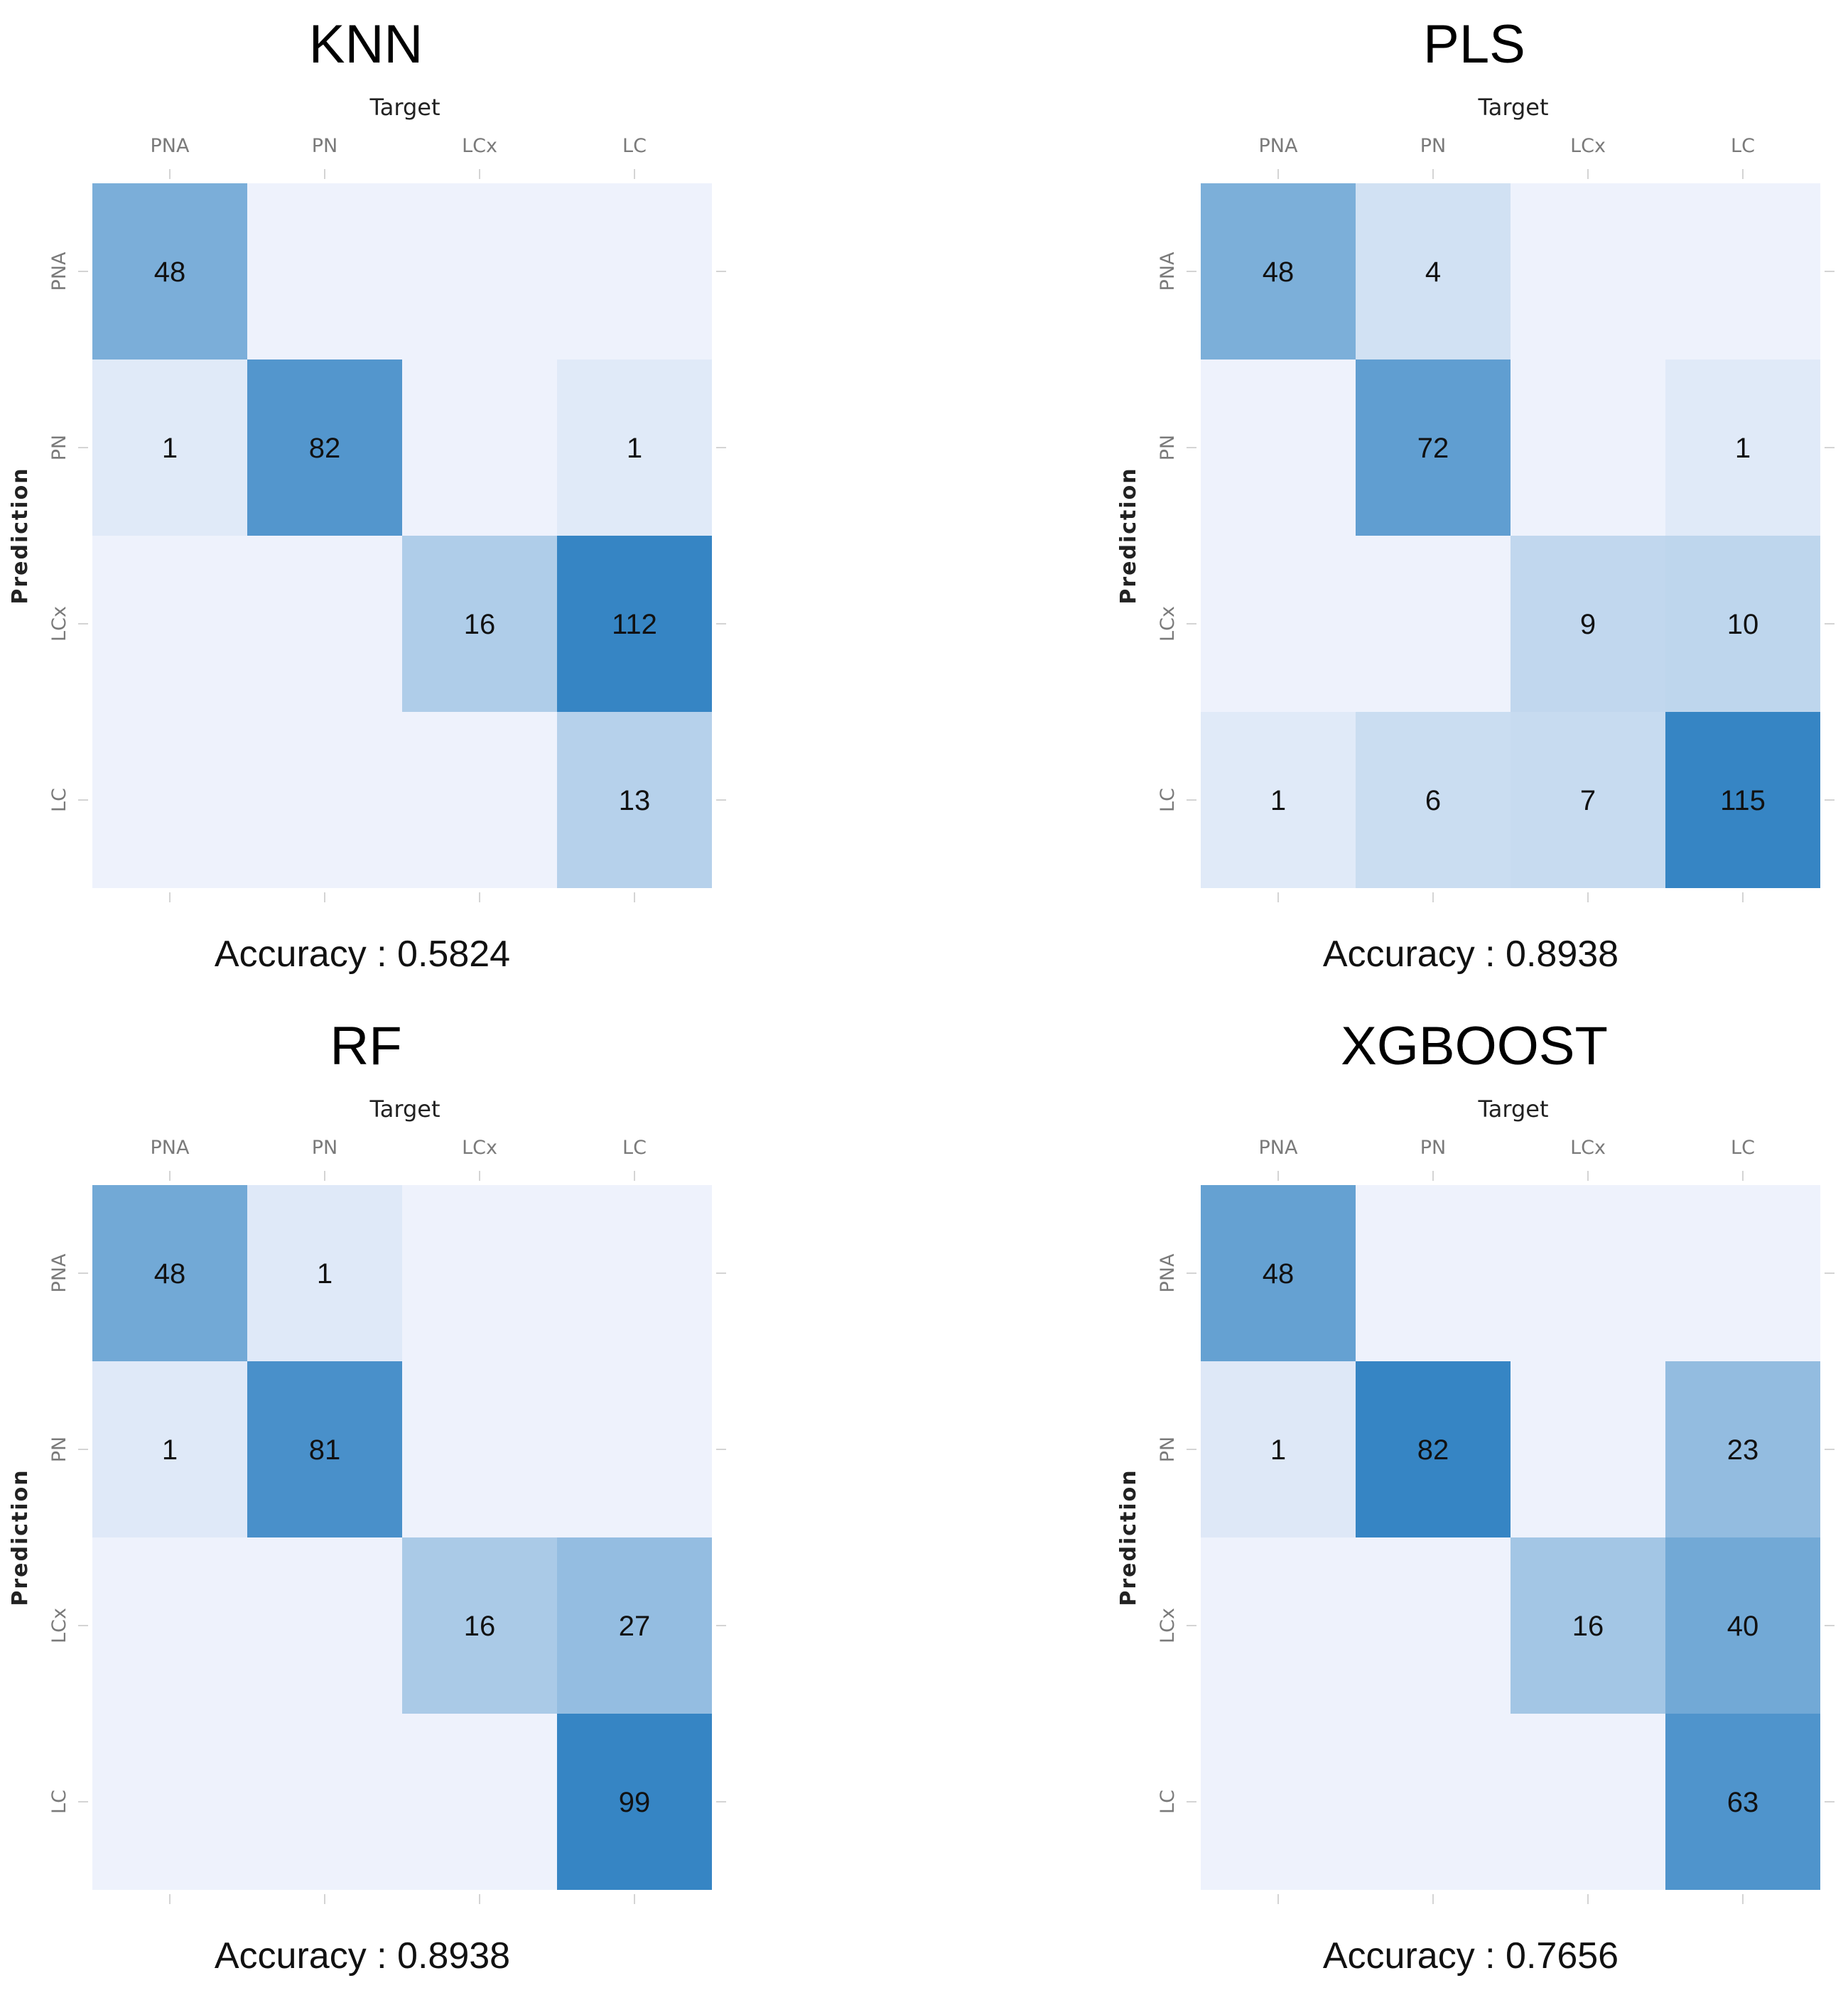 The height and width of the screenshot is (2000, 1848). I want to click on cell-value-label: 13, so click(635, 800).